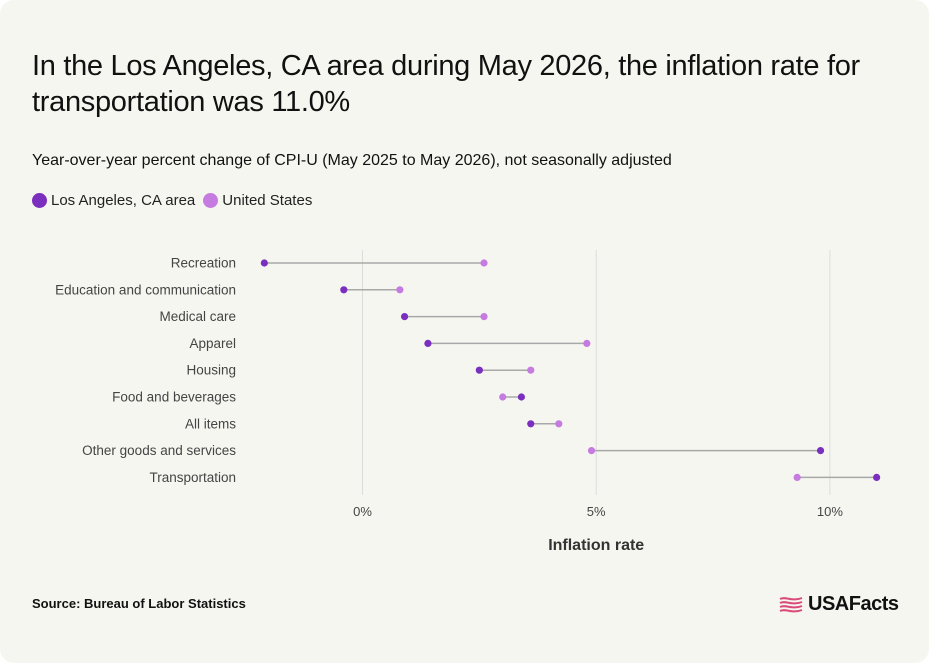 The image size is (929, 663). I want to click on legend: Los Angeles, CA area United States, so click(176, 200).